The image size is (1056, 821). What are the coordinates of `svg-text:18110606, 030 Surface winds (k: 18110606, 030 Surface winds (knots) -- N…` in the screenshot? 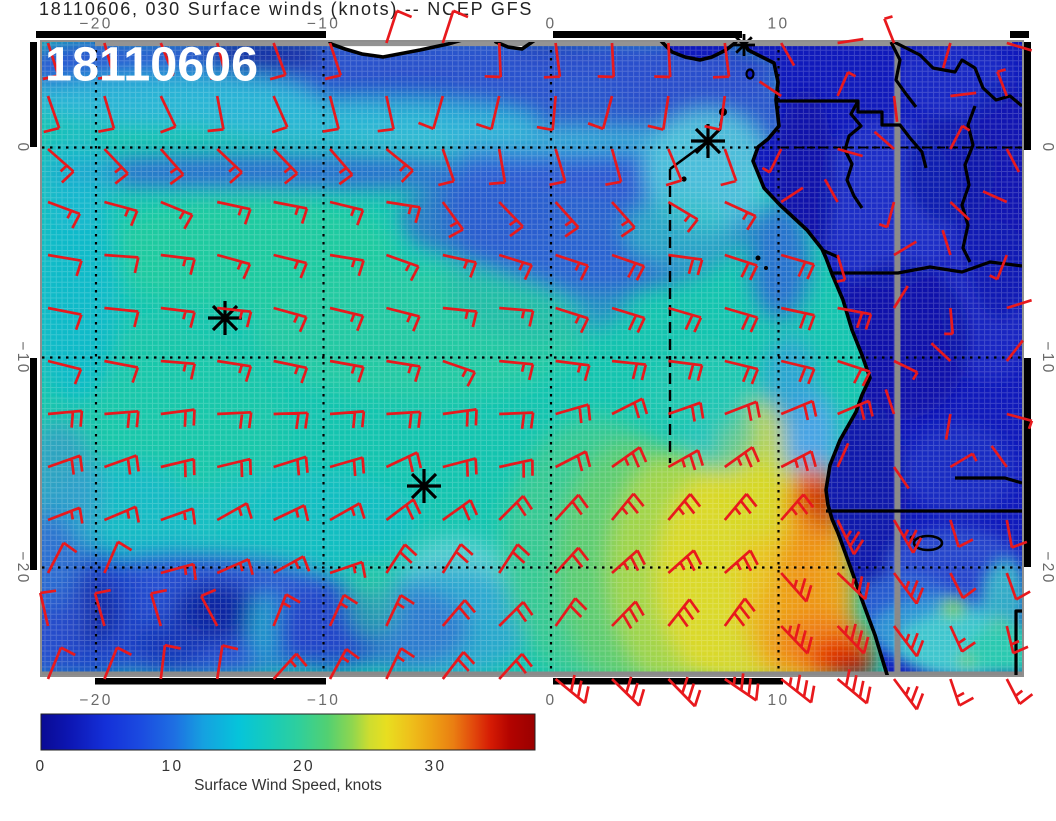 It's located at (286, 9).